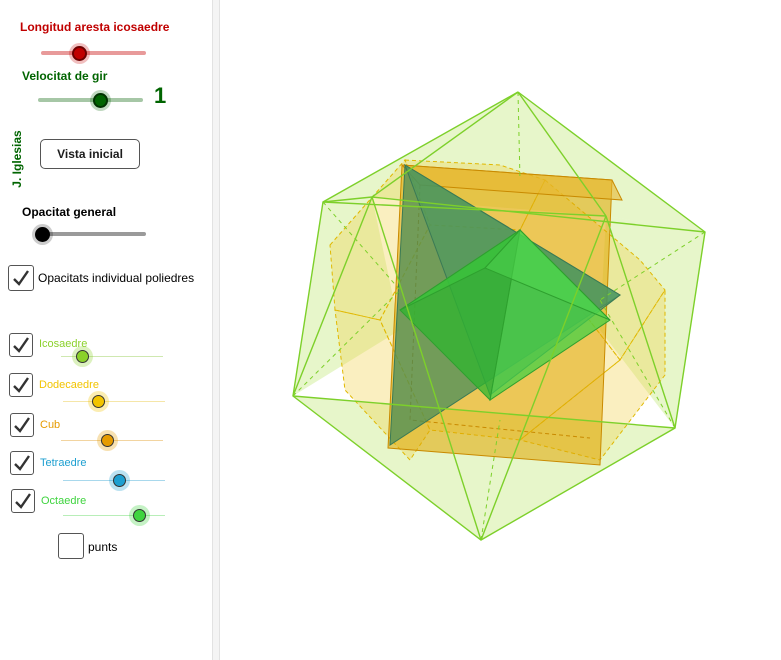  Describe the element at coordinates (93, 53) in the screenshot. I see `edge-length-track` at that location.